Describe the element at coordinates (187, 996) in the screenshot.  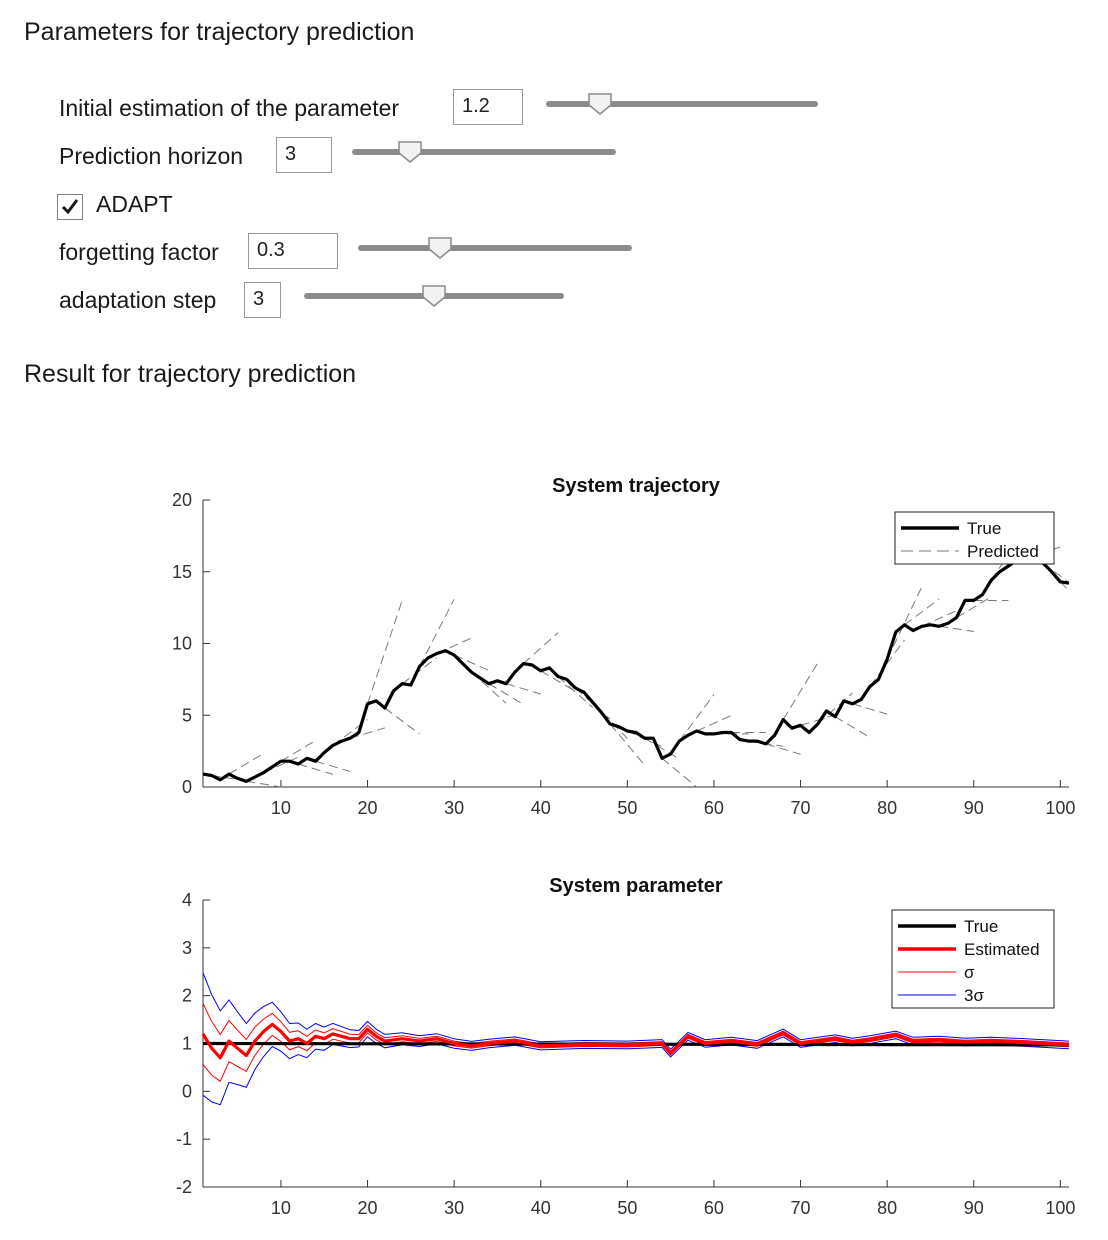
I see `y-tick-label: 2` at that location.